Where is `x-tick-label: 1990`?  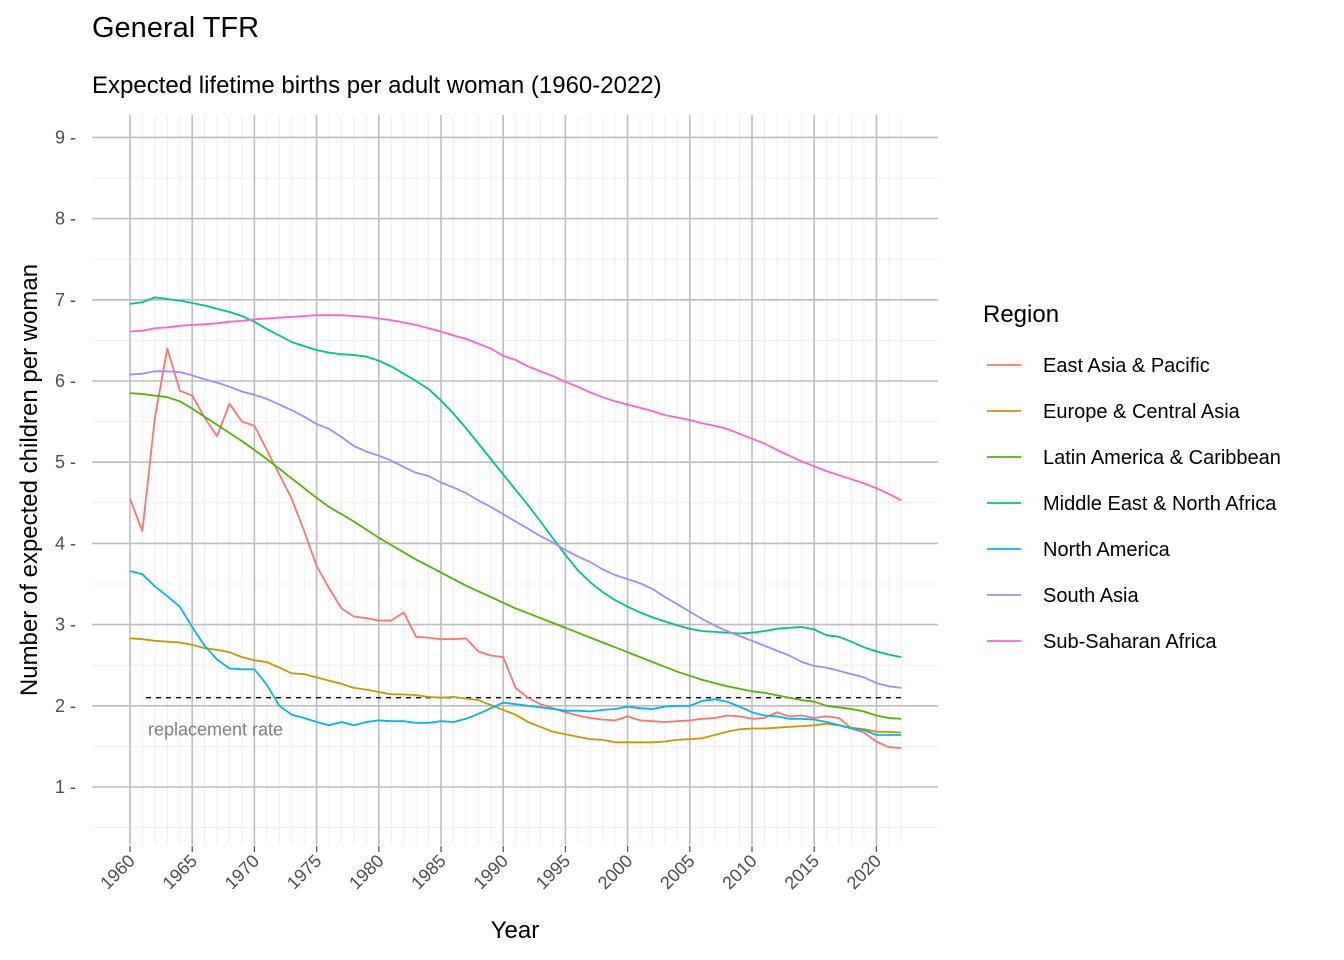
x-tick-label: 1990 is located at coordinates (491, 872).